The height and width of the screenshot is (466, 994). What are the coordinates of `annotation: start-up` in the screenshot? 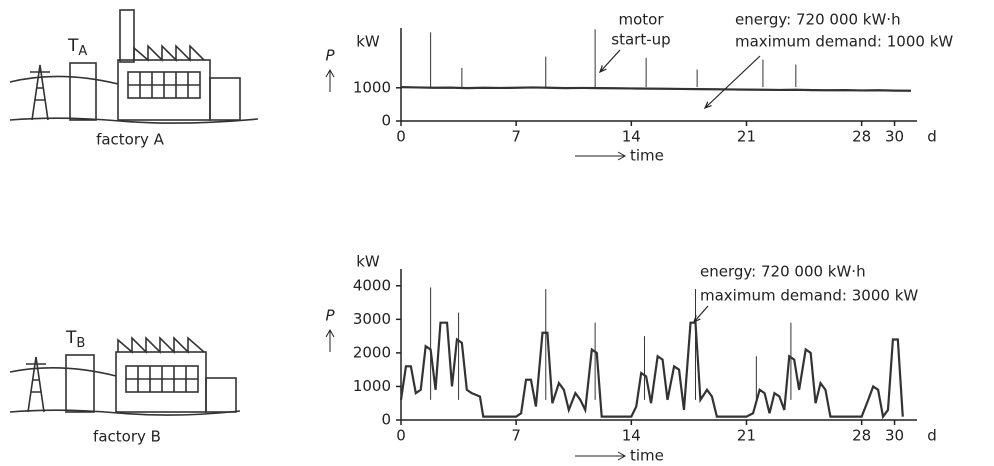 It's located at (640, 40).